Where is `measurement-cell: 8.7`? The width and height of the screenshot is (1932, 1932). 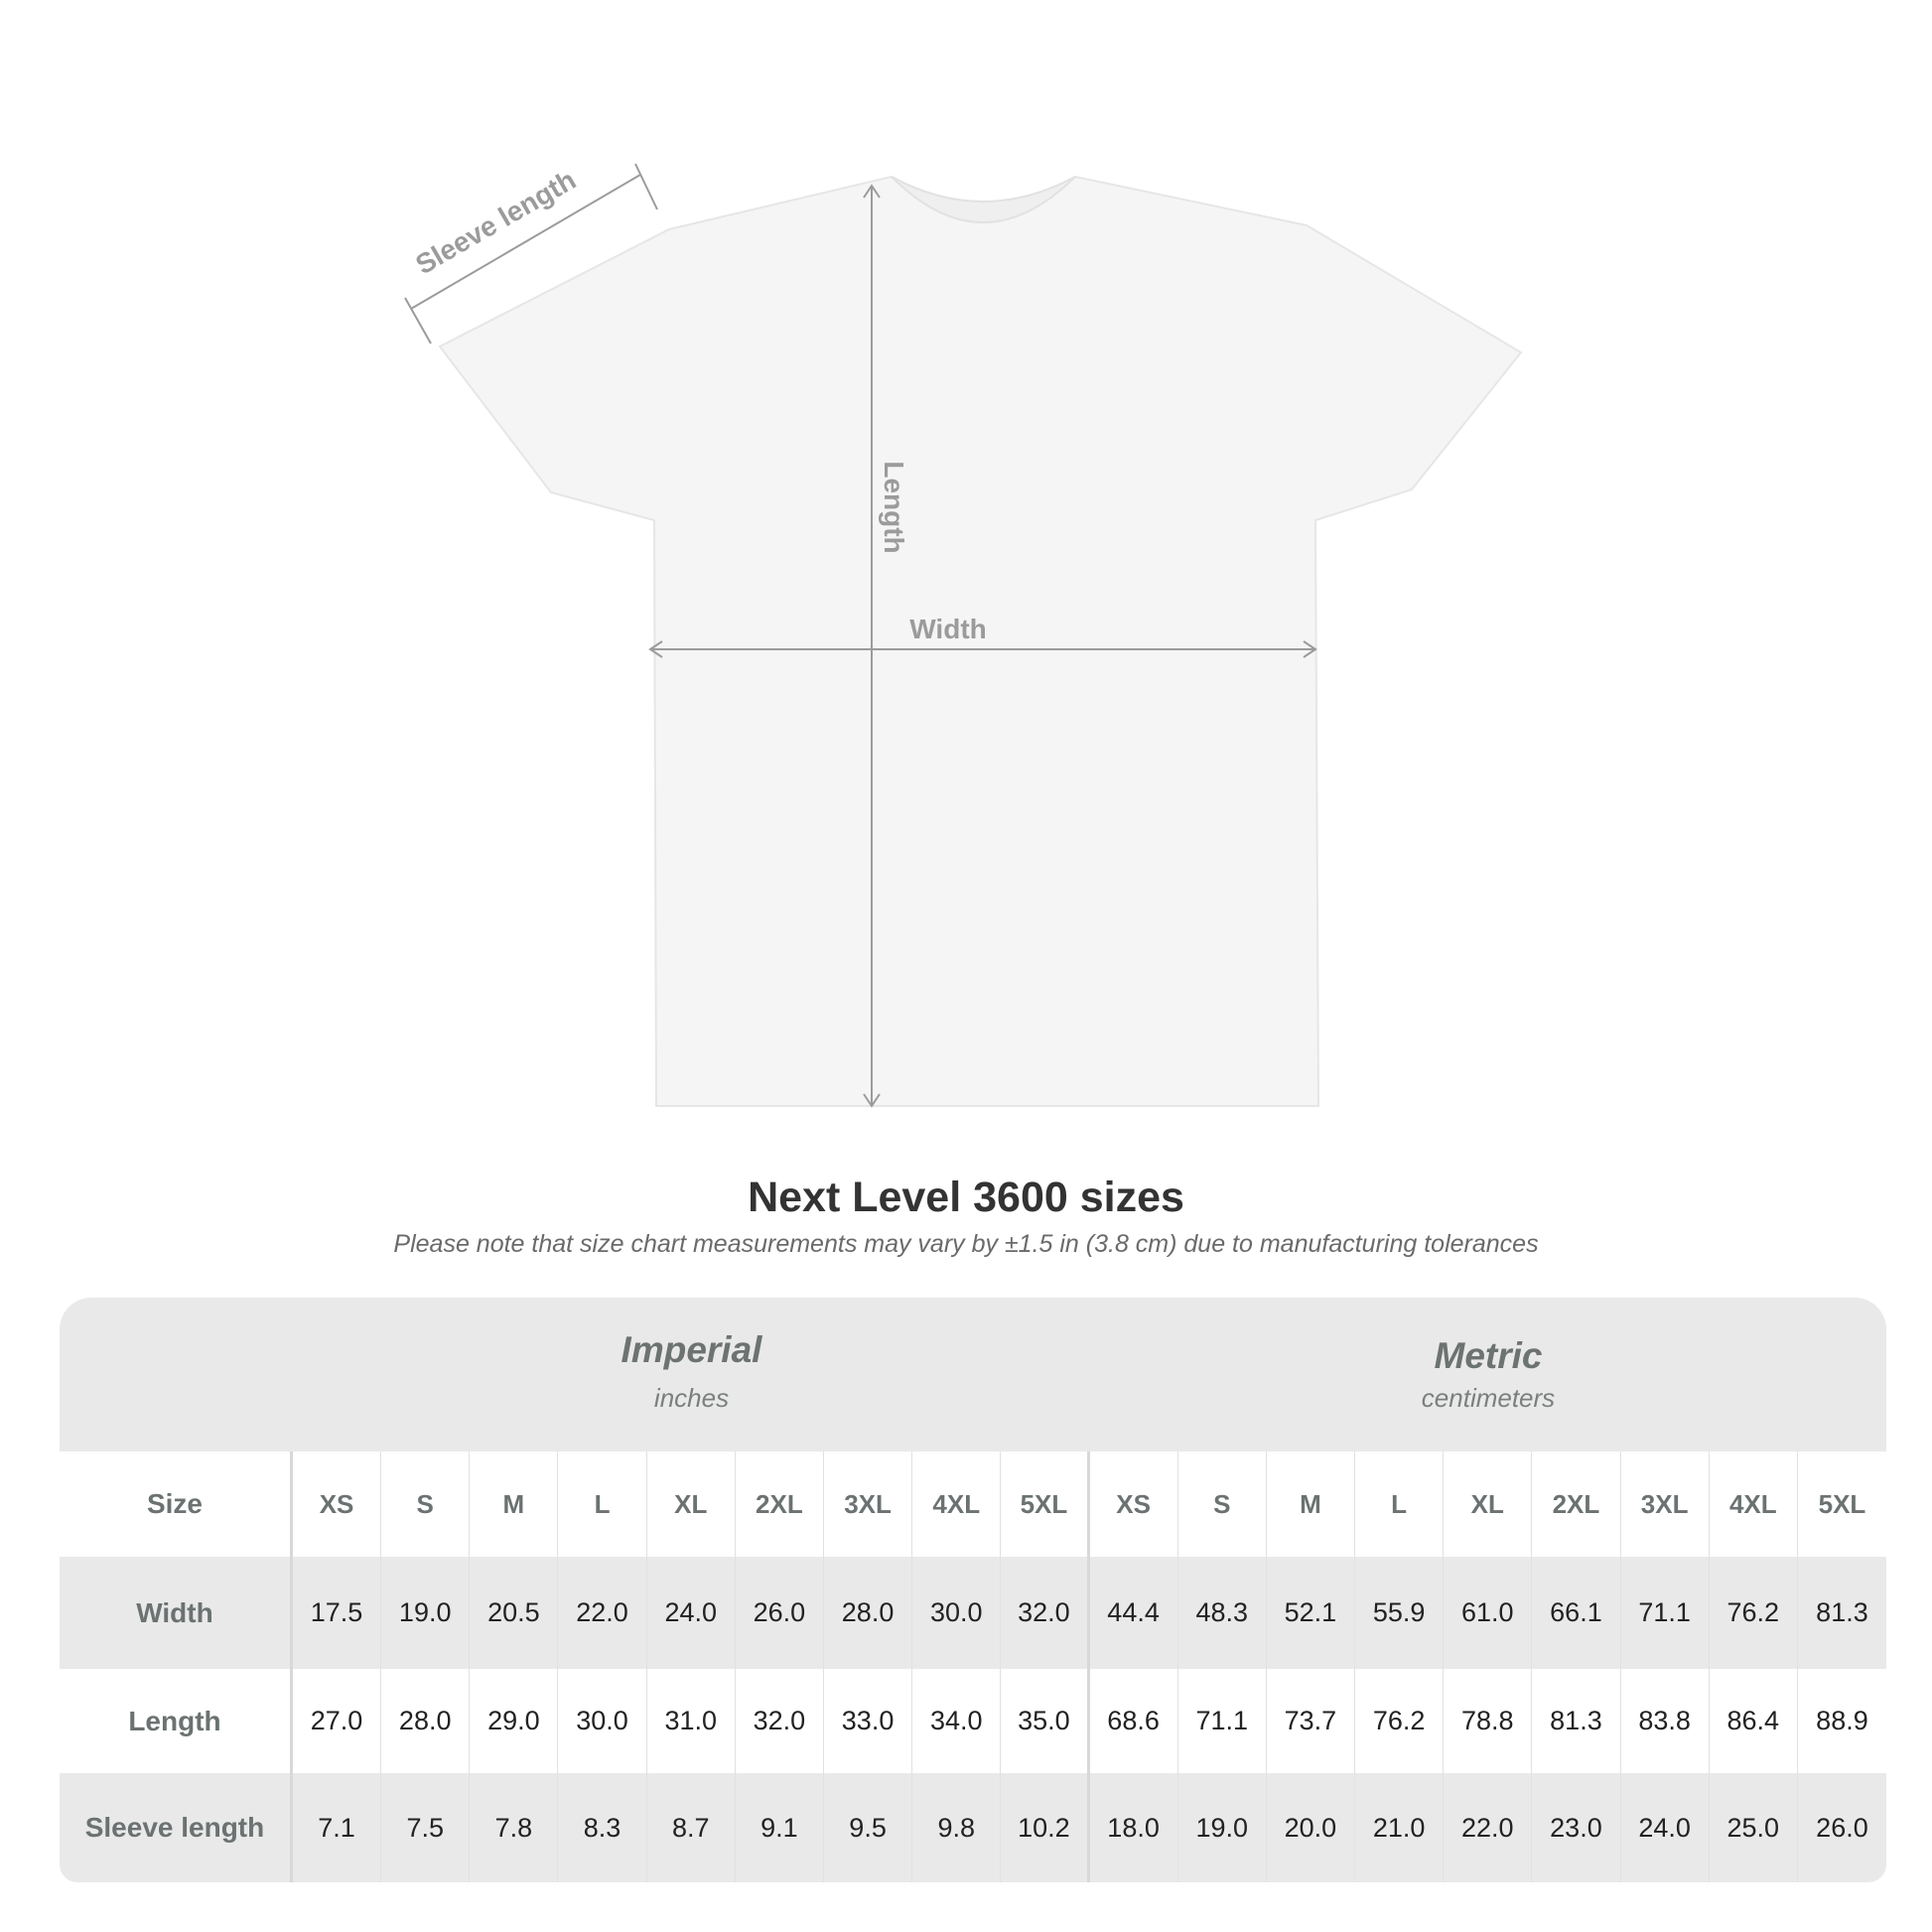 measurement-cell: 8.7 is located at coordinates (691, 1828).